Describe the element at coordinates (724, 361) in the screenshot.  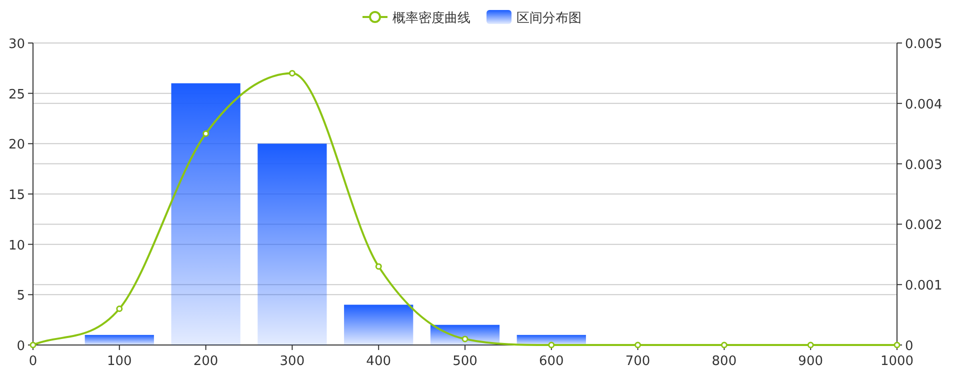
I see `x-tick-label: 800` at that location.